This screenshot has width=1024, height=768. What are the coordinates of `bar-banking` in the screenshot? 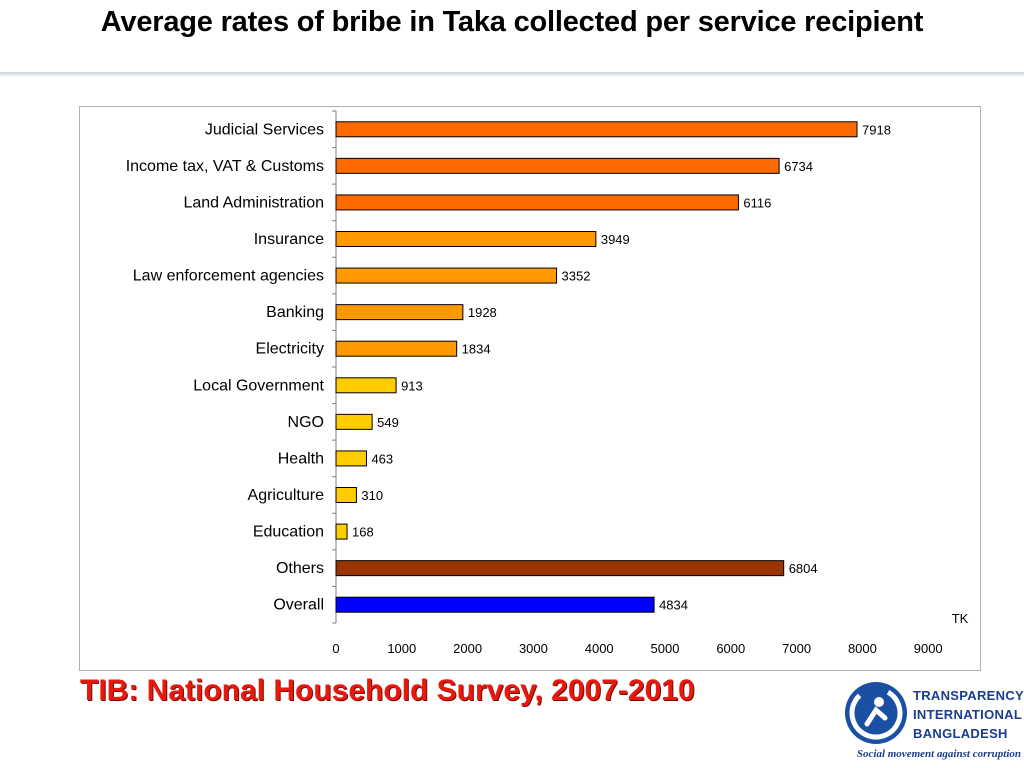 It's located at (399, 312).